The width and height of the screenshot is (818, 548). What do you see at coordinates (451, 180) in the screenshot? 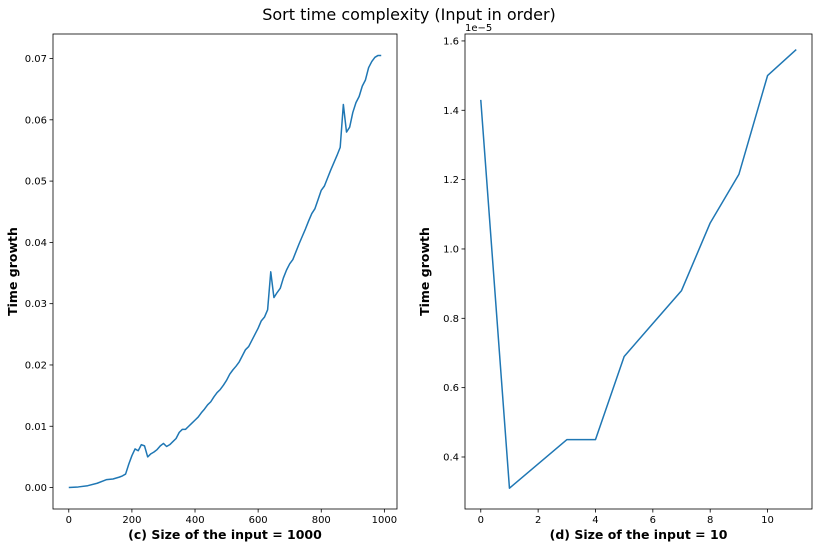
I see `right-y-tick-label: 1.2` at bounding box center [451, 180].